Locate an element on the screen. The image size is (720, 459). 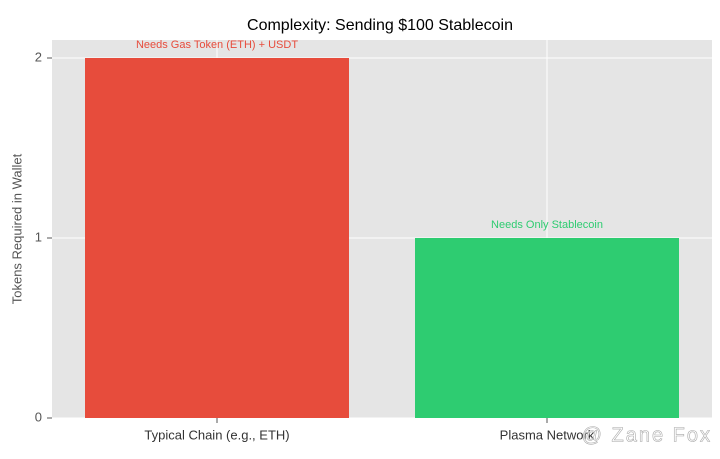
x-tick-label: Typical Chain (e.g., ETH) is located at coordinates (216, 434).